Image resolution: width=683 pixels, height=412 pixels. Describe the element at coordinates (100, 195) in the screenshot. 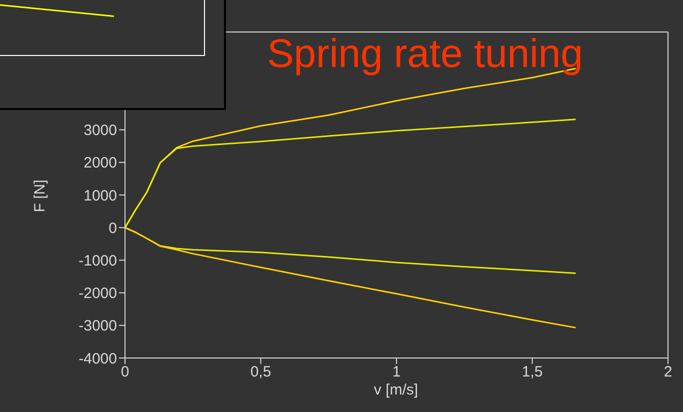

I see `y-tick-label: 1000` at that location.